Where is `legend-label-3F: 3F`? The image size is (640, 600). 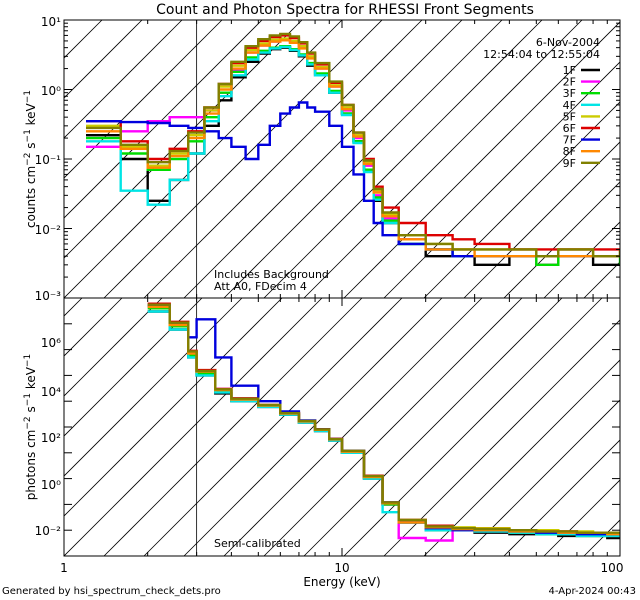 legend-label-3F: 3F is located at coordinates (569, 93).